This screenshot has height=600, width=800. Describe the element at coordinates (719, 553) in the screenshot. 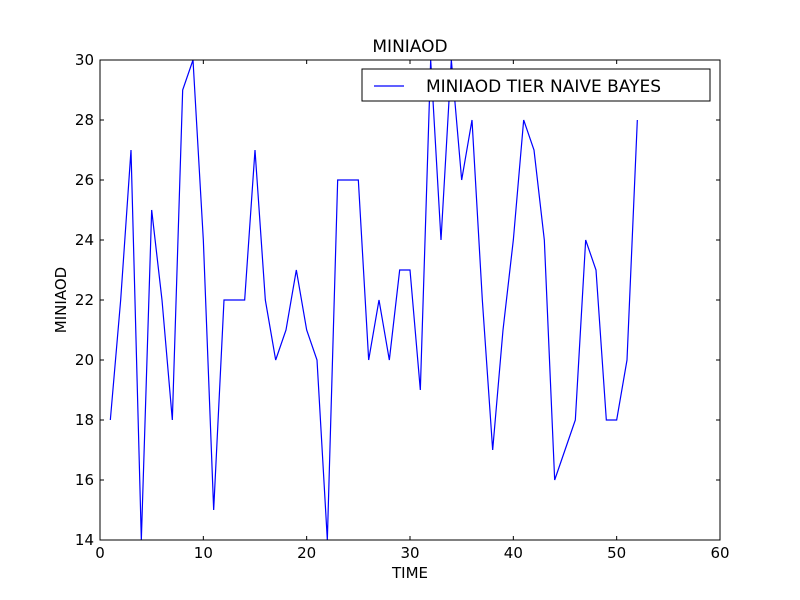

I see `x-tick-label: 60` at that location.